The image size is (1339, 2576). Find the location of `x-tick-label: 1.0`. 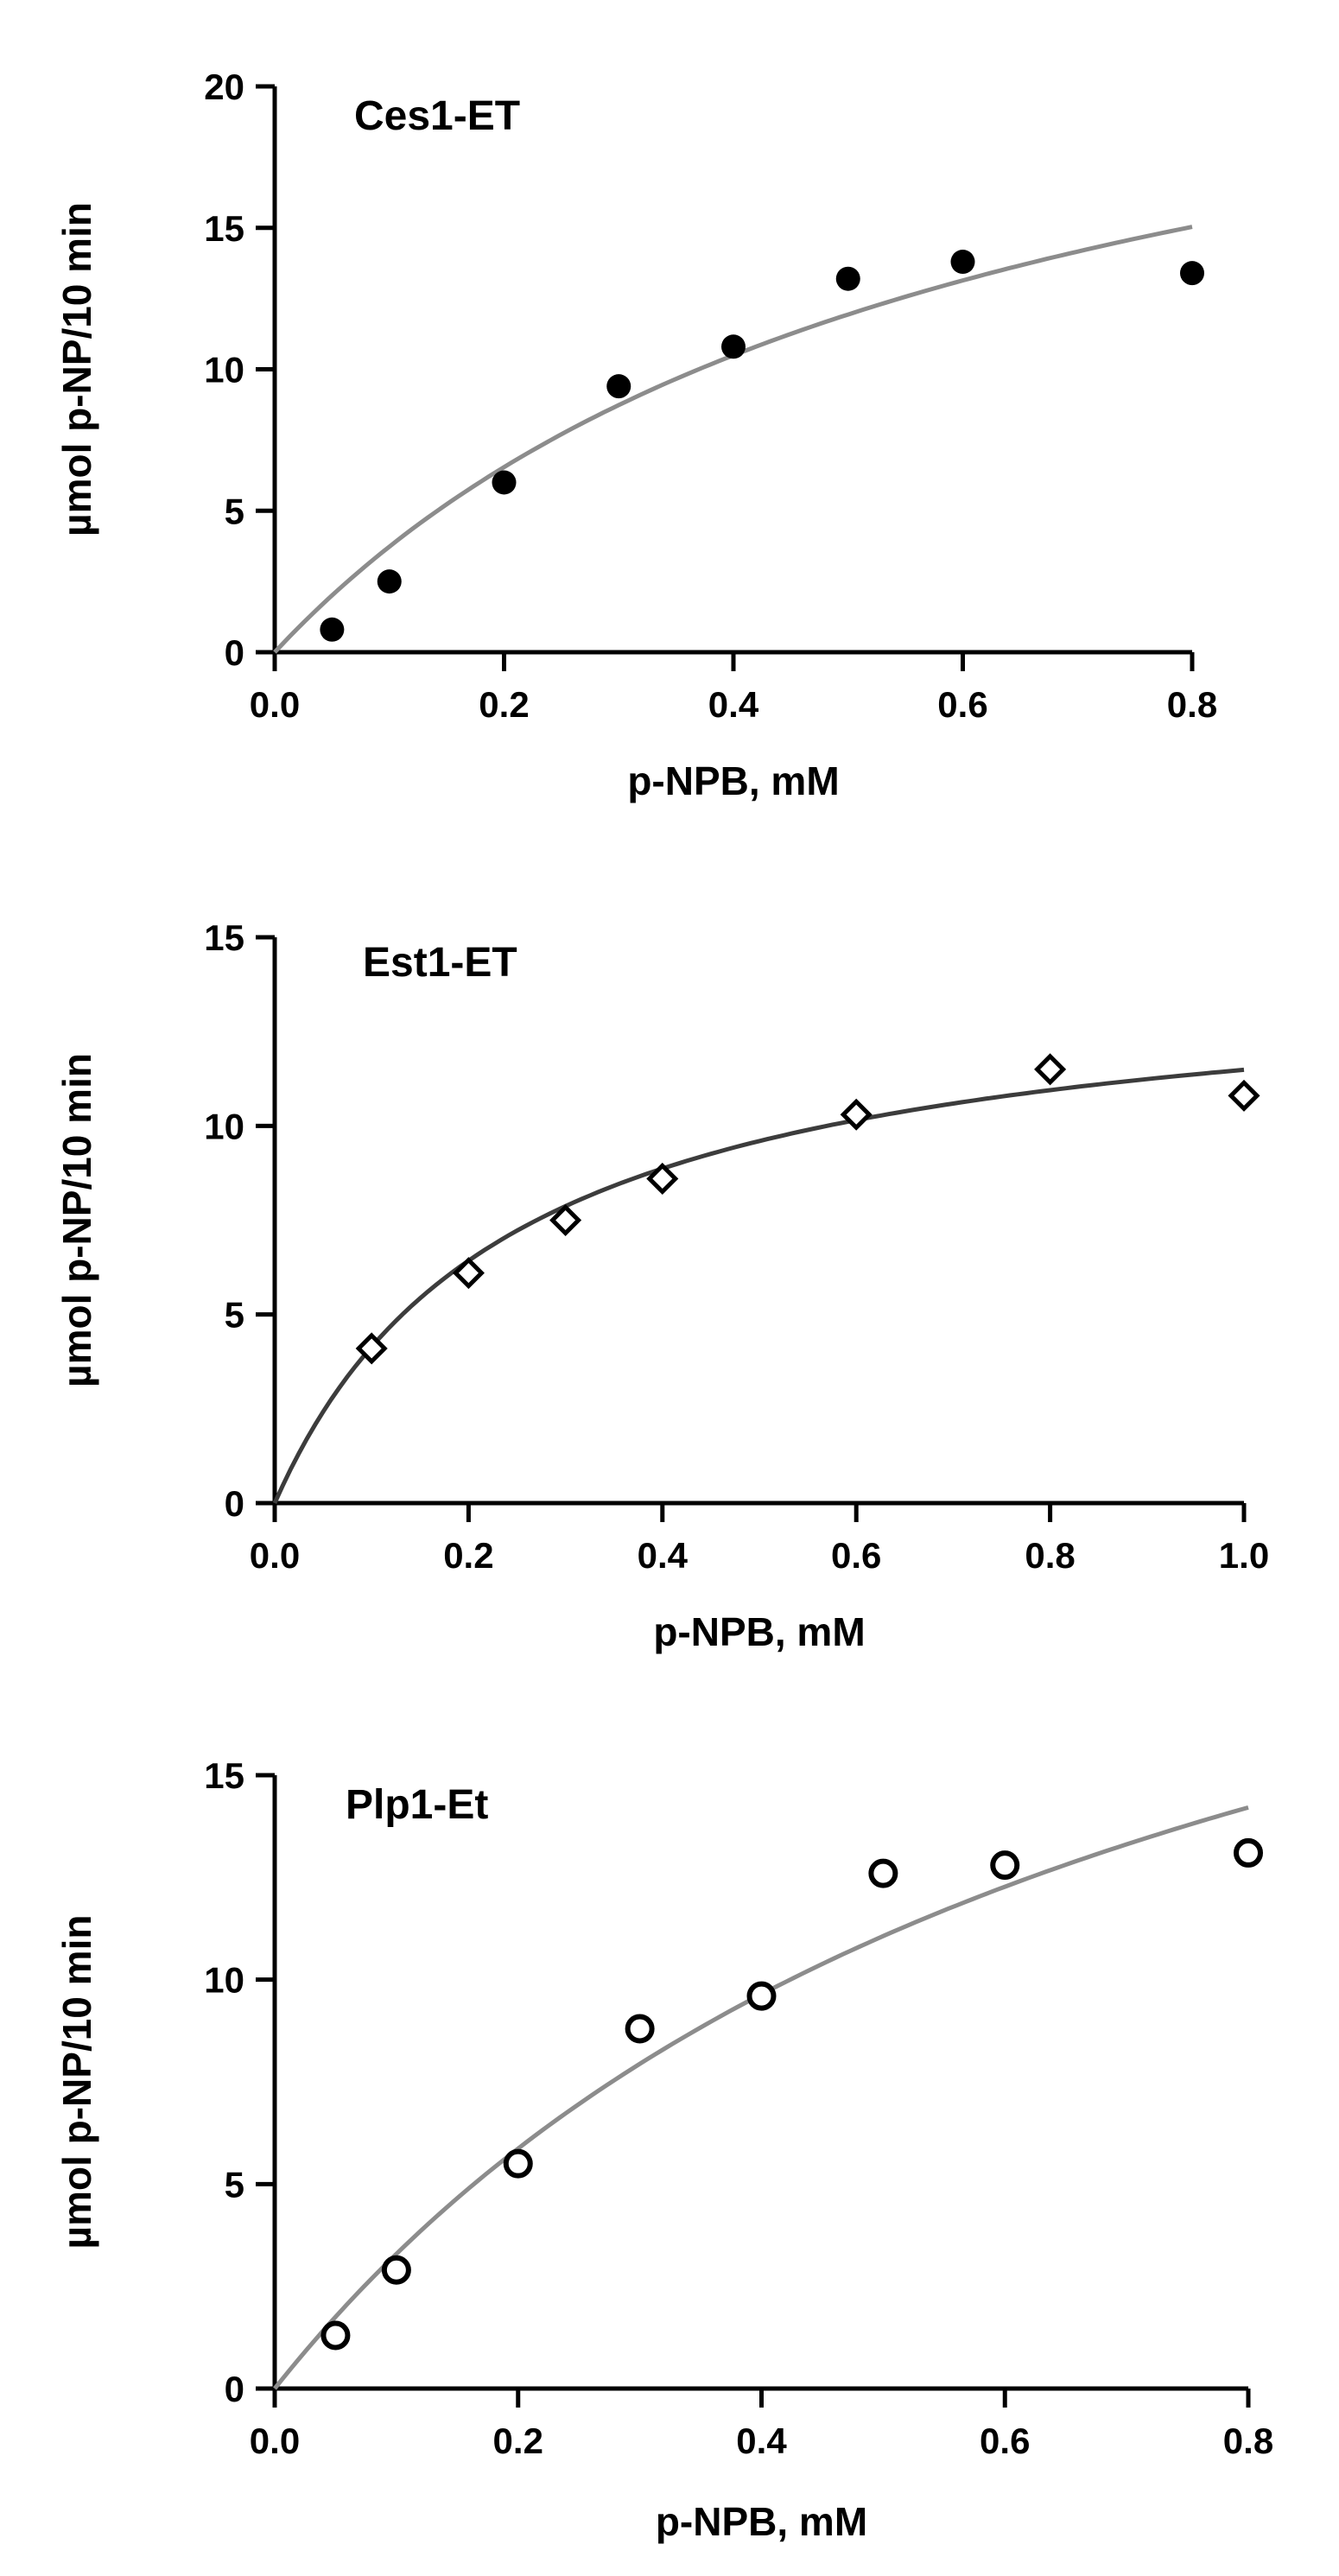

x-tick-label: 1.0 is located at coordinates (1244, 1555).